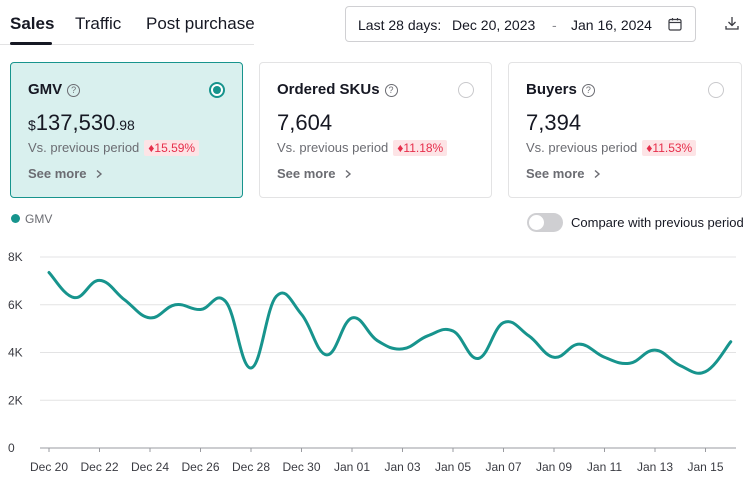 The width and height of the screenshot is (753, 478). I want to click on compare-toggle, so click(545, 222).